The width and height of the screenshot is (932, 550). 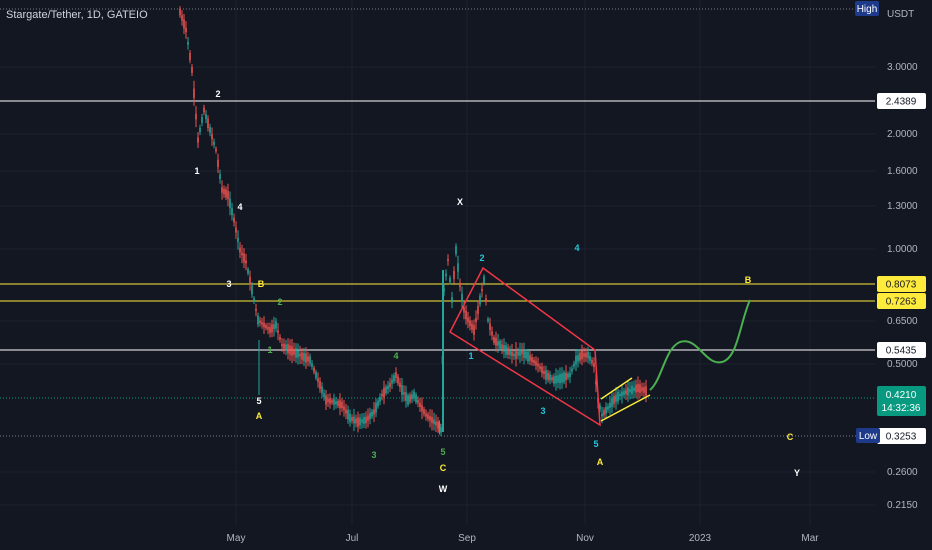 I want to click on level-tag-0-8073-bg, so click(x=901, y=284).